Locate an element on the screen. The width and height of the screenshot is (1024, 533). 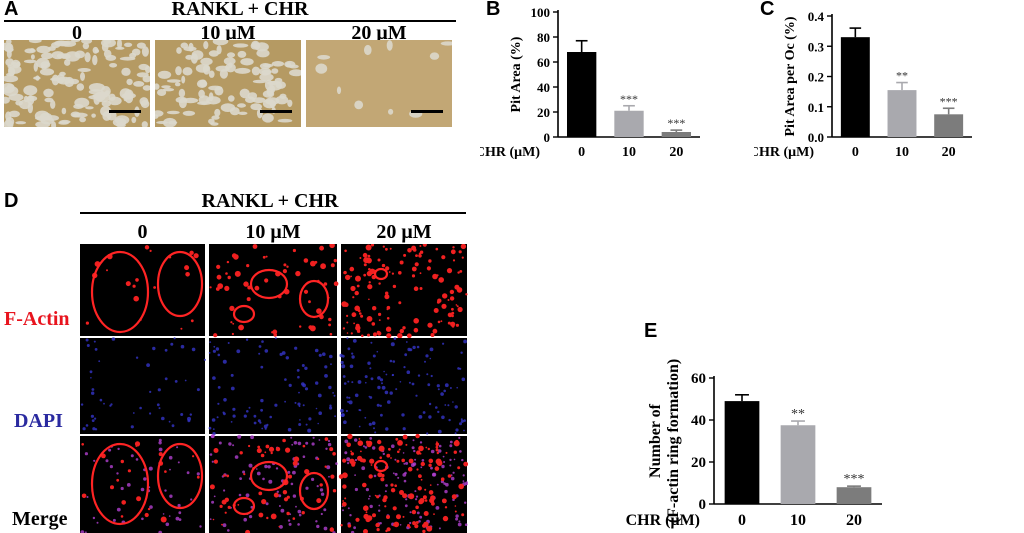
panel-a-rule is located at coordinates (230, 21).